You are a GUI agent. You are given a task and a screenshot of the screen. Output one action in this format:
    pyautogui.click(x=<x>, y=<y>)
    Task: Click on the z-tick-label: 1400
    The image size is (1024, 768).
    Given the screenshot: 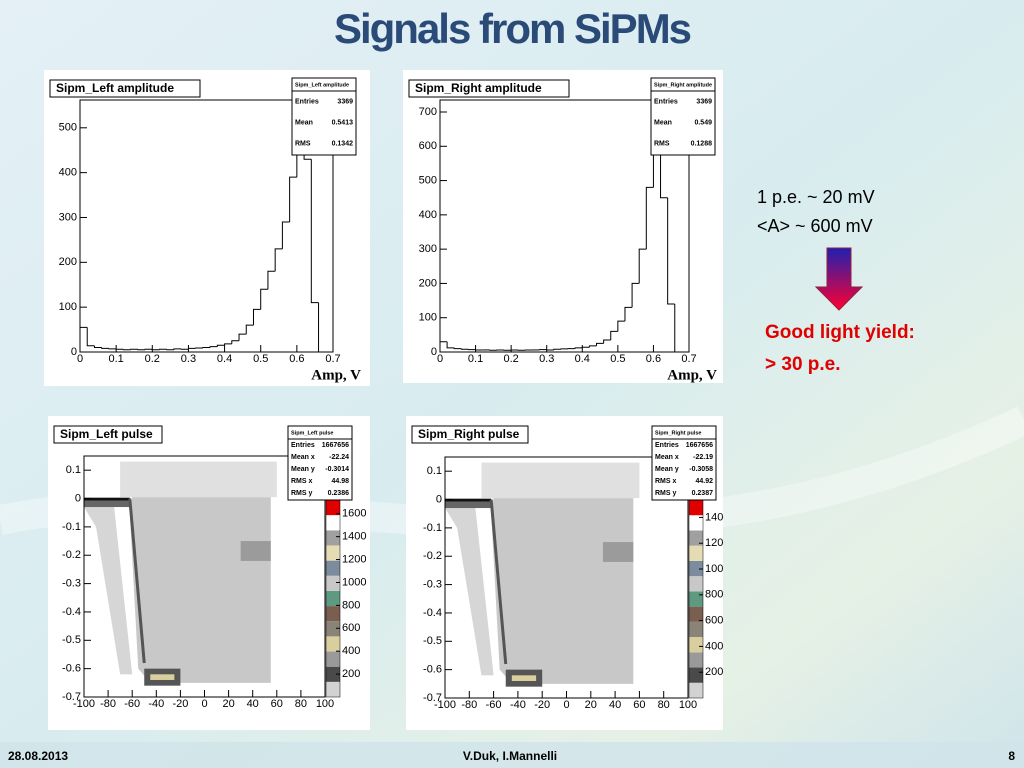 What is the action you would take?
    pyautogui.click(x=717, y=517)
    